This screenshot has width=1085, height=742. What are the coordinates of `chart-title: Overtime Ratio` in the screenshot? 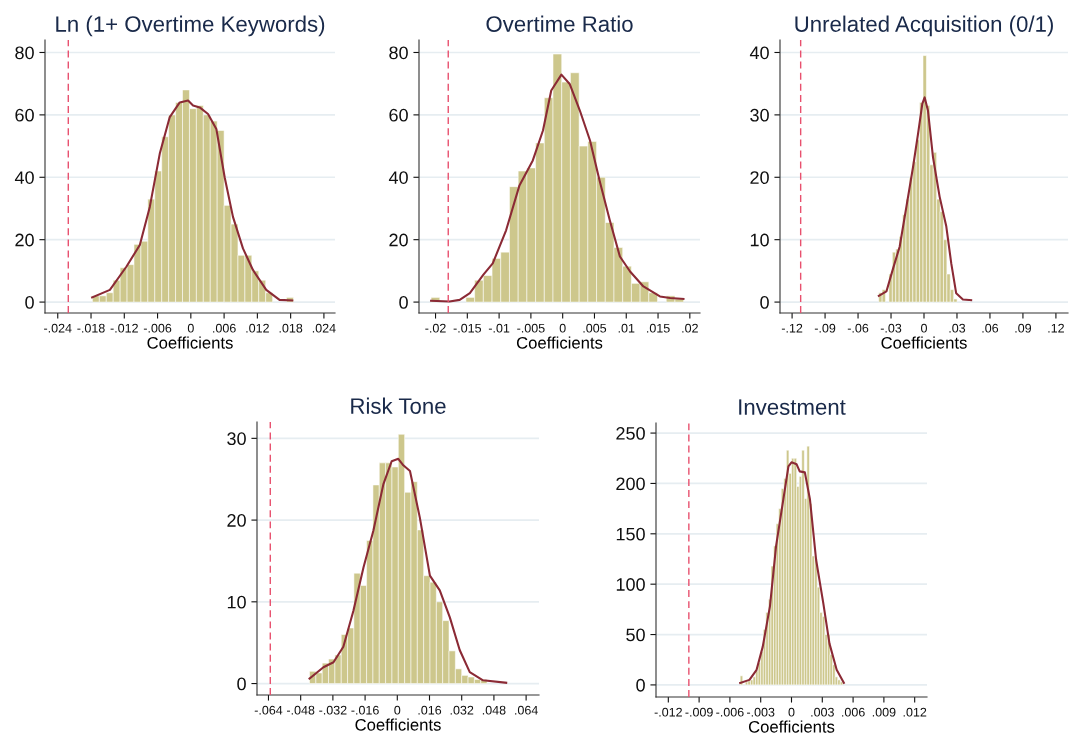 It's located at (559, 23).